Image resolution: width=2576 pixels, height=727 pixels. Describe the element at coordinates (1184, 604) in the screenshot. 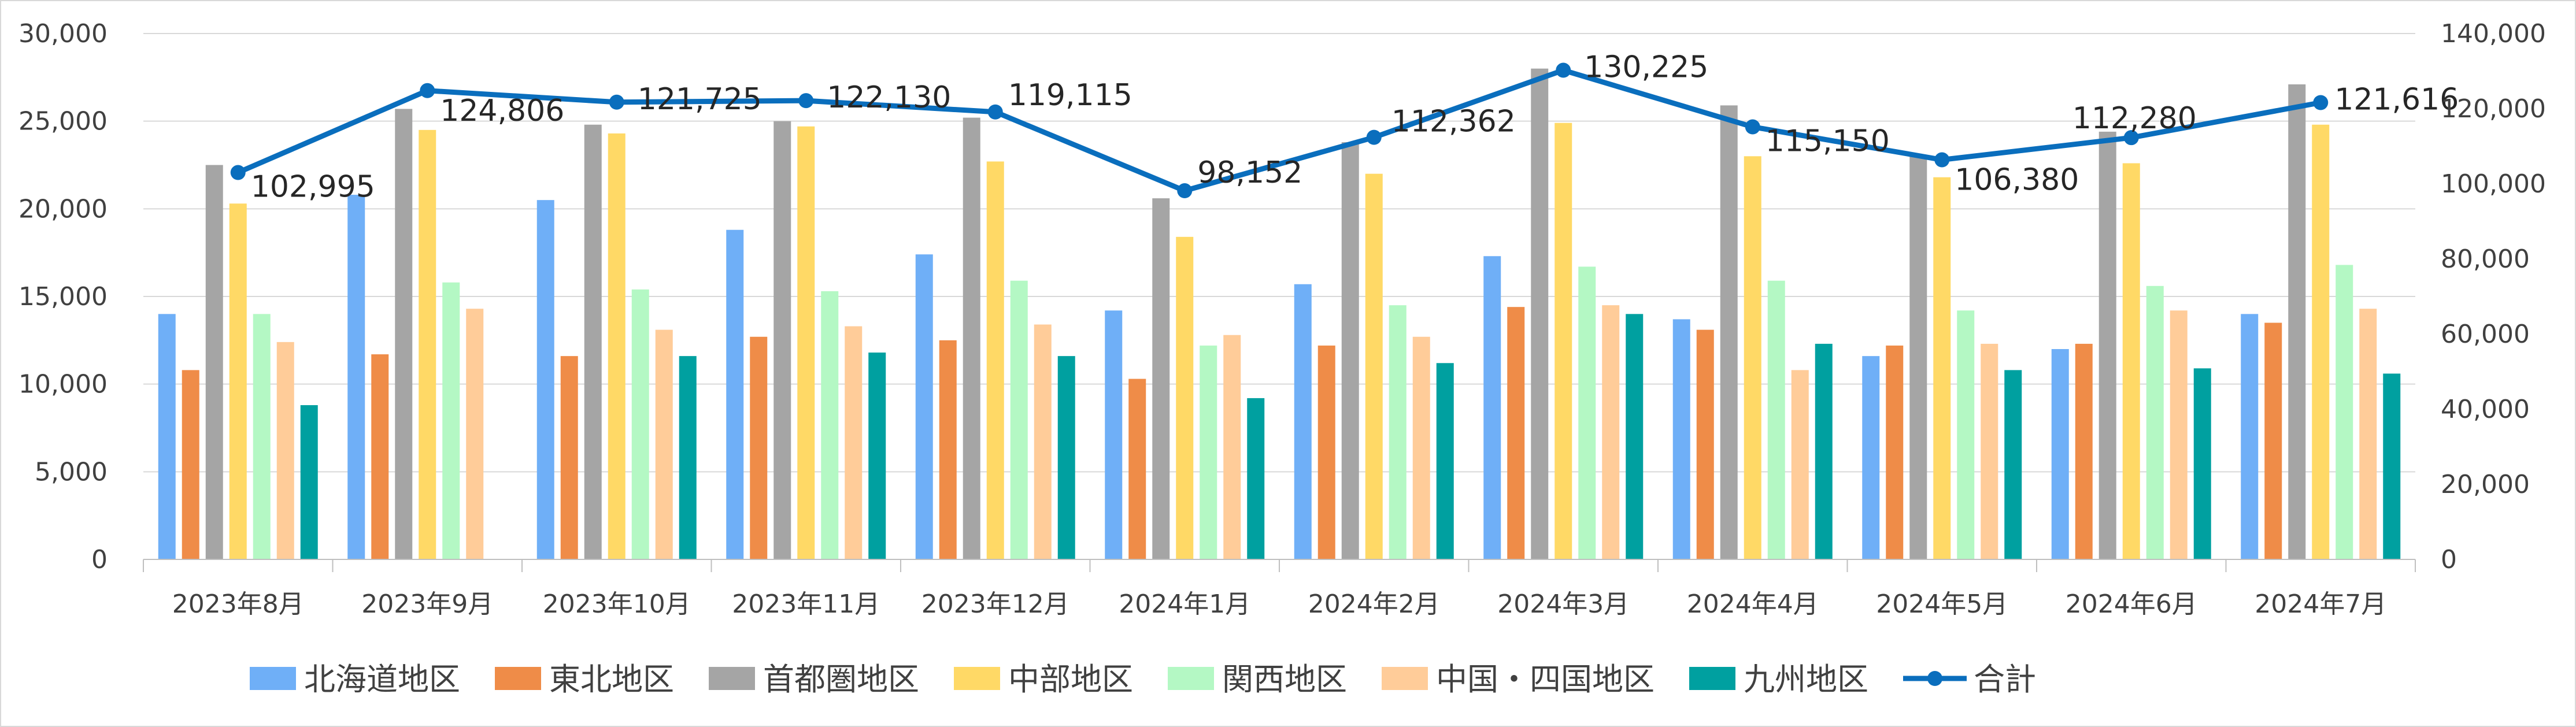

I see `x-axis-category-label: 2024年1月` at that location.